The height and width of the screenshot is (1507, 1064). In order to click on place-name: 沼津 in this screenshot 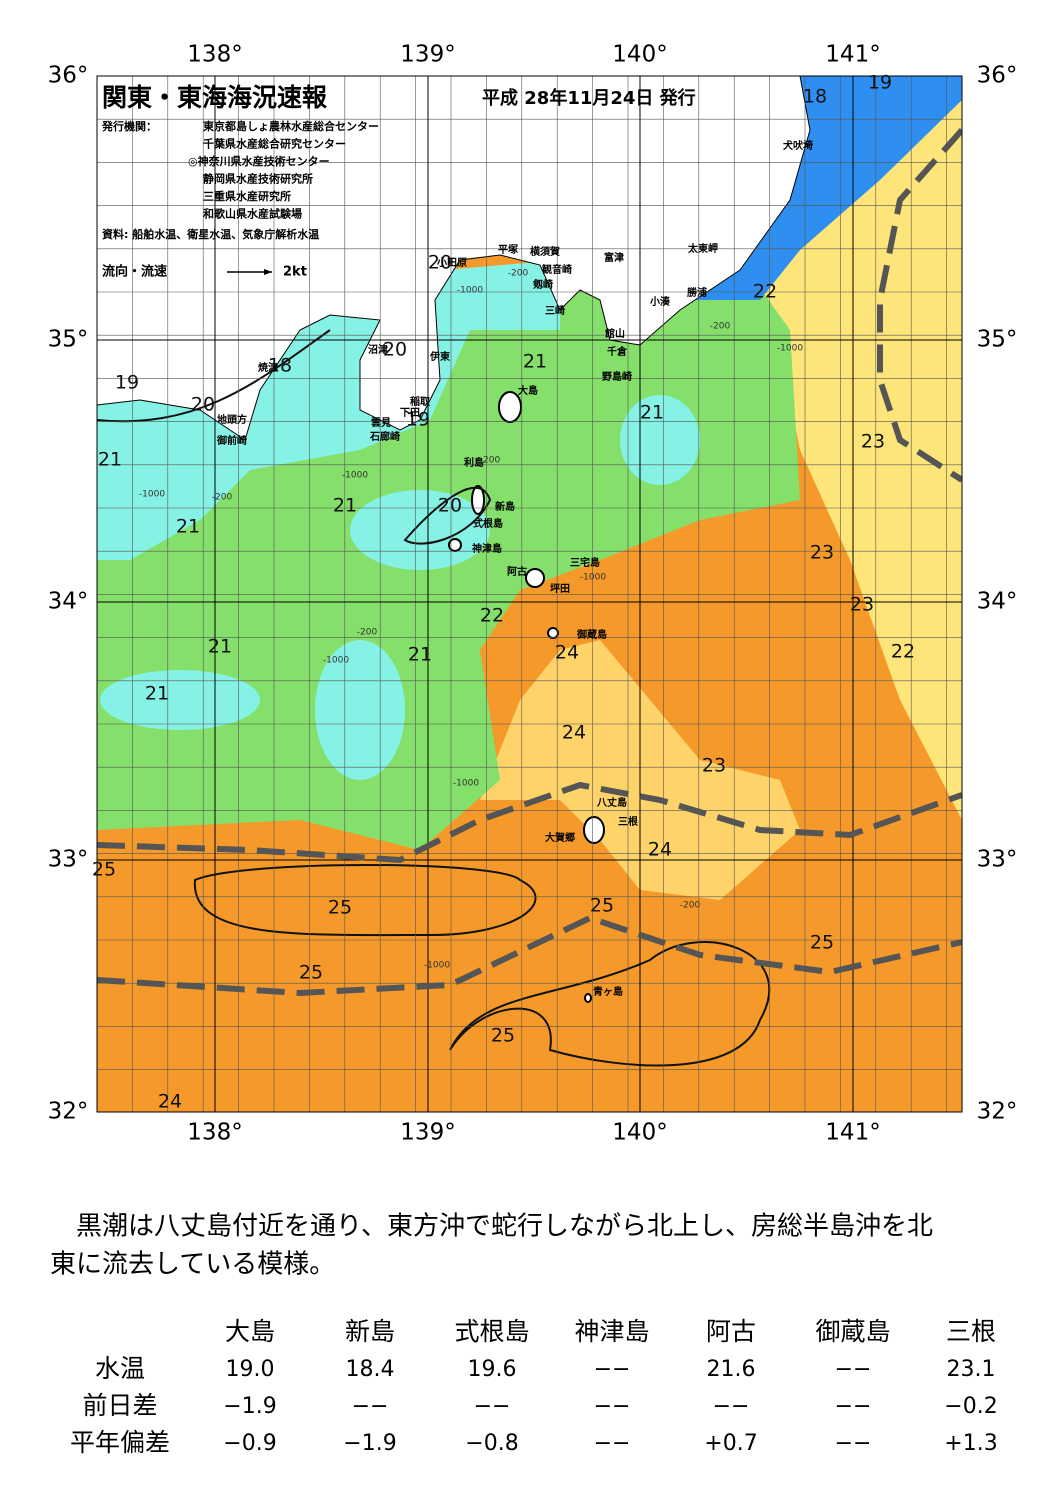, I will do `click(378, 349)`.